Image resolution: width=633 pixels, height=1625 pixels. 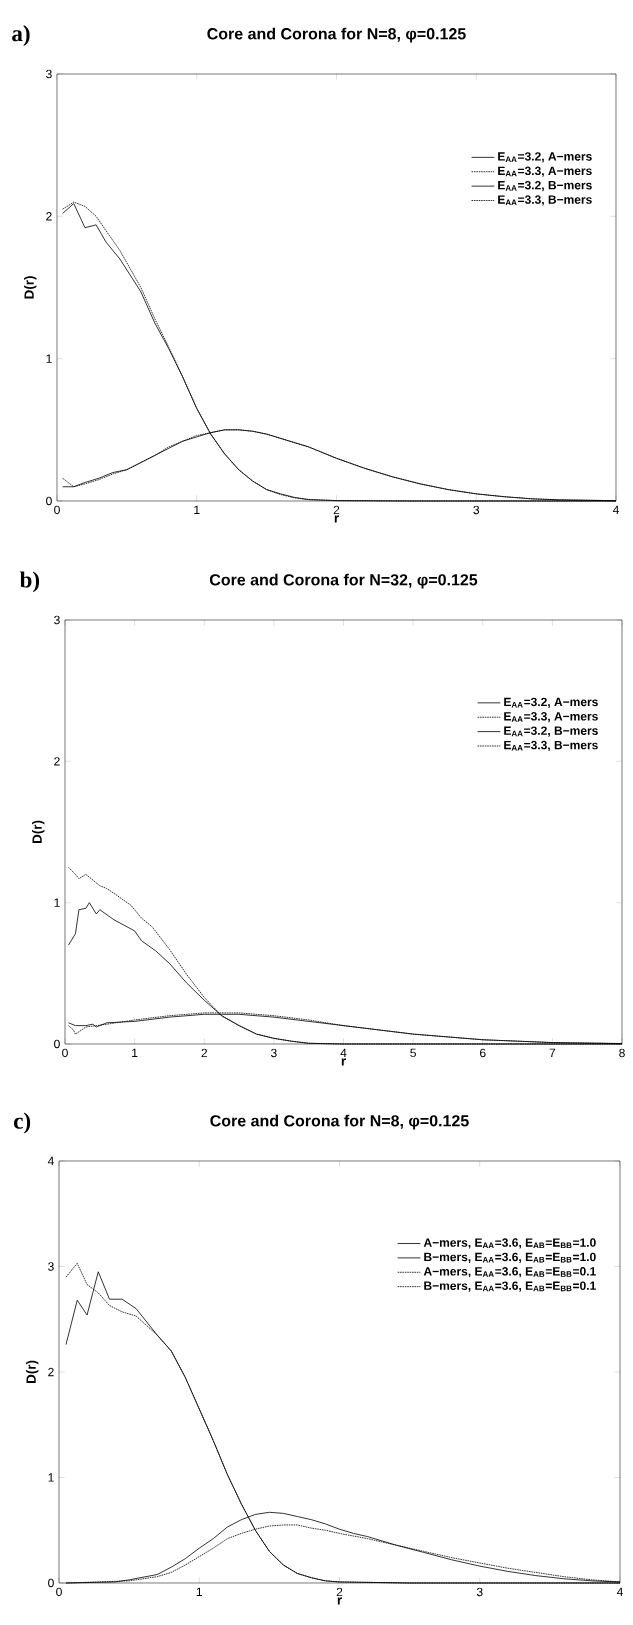 I want to click on legend-label: B−mers, E$_{AA}$=3.6, E$_{AB}$=E$_{BB}$=0.1, so click(x=510, y=1286).